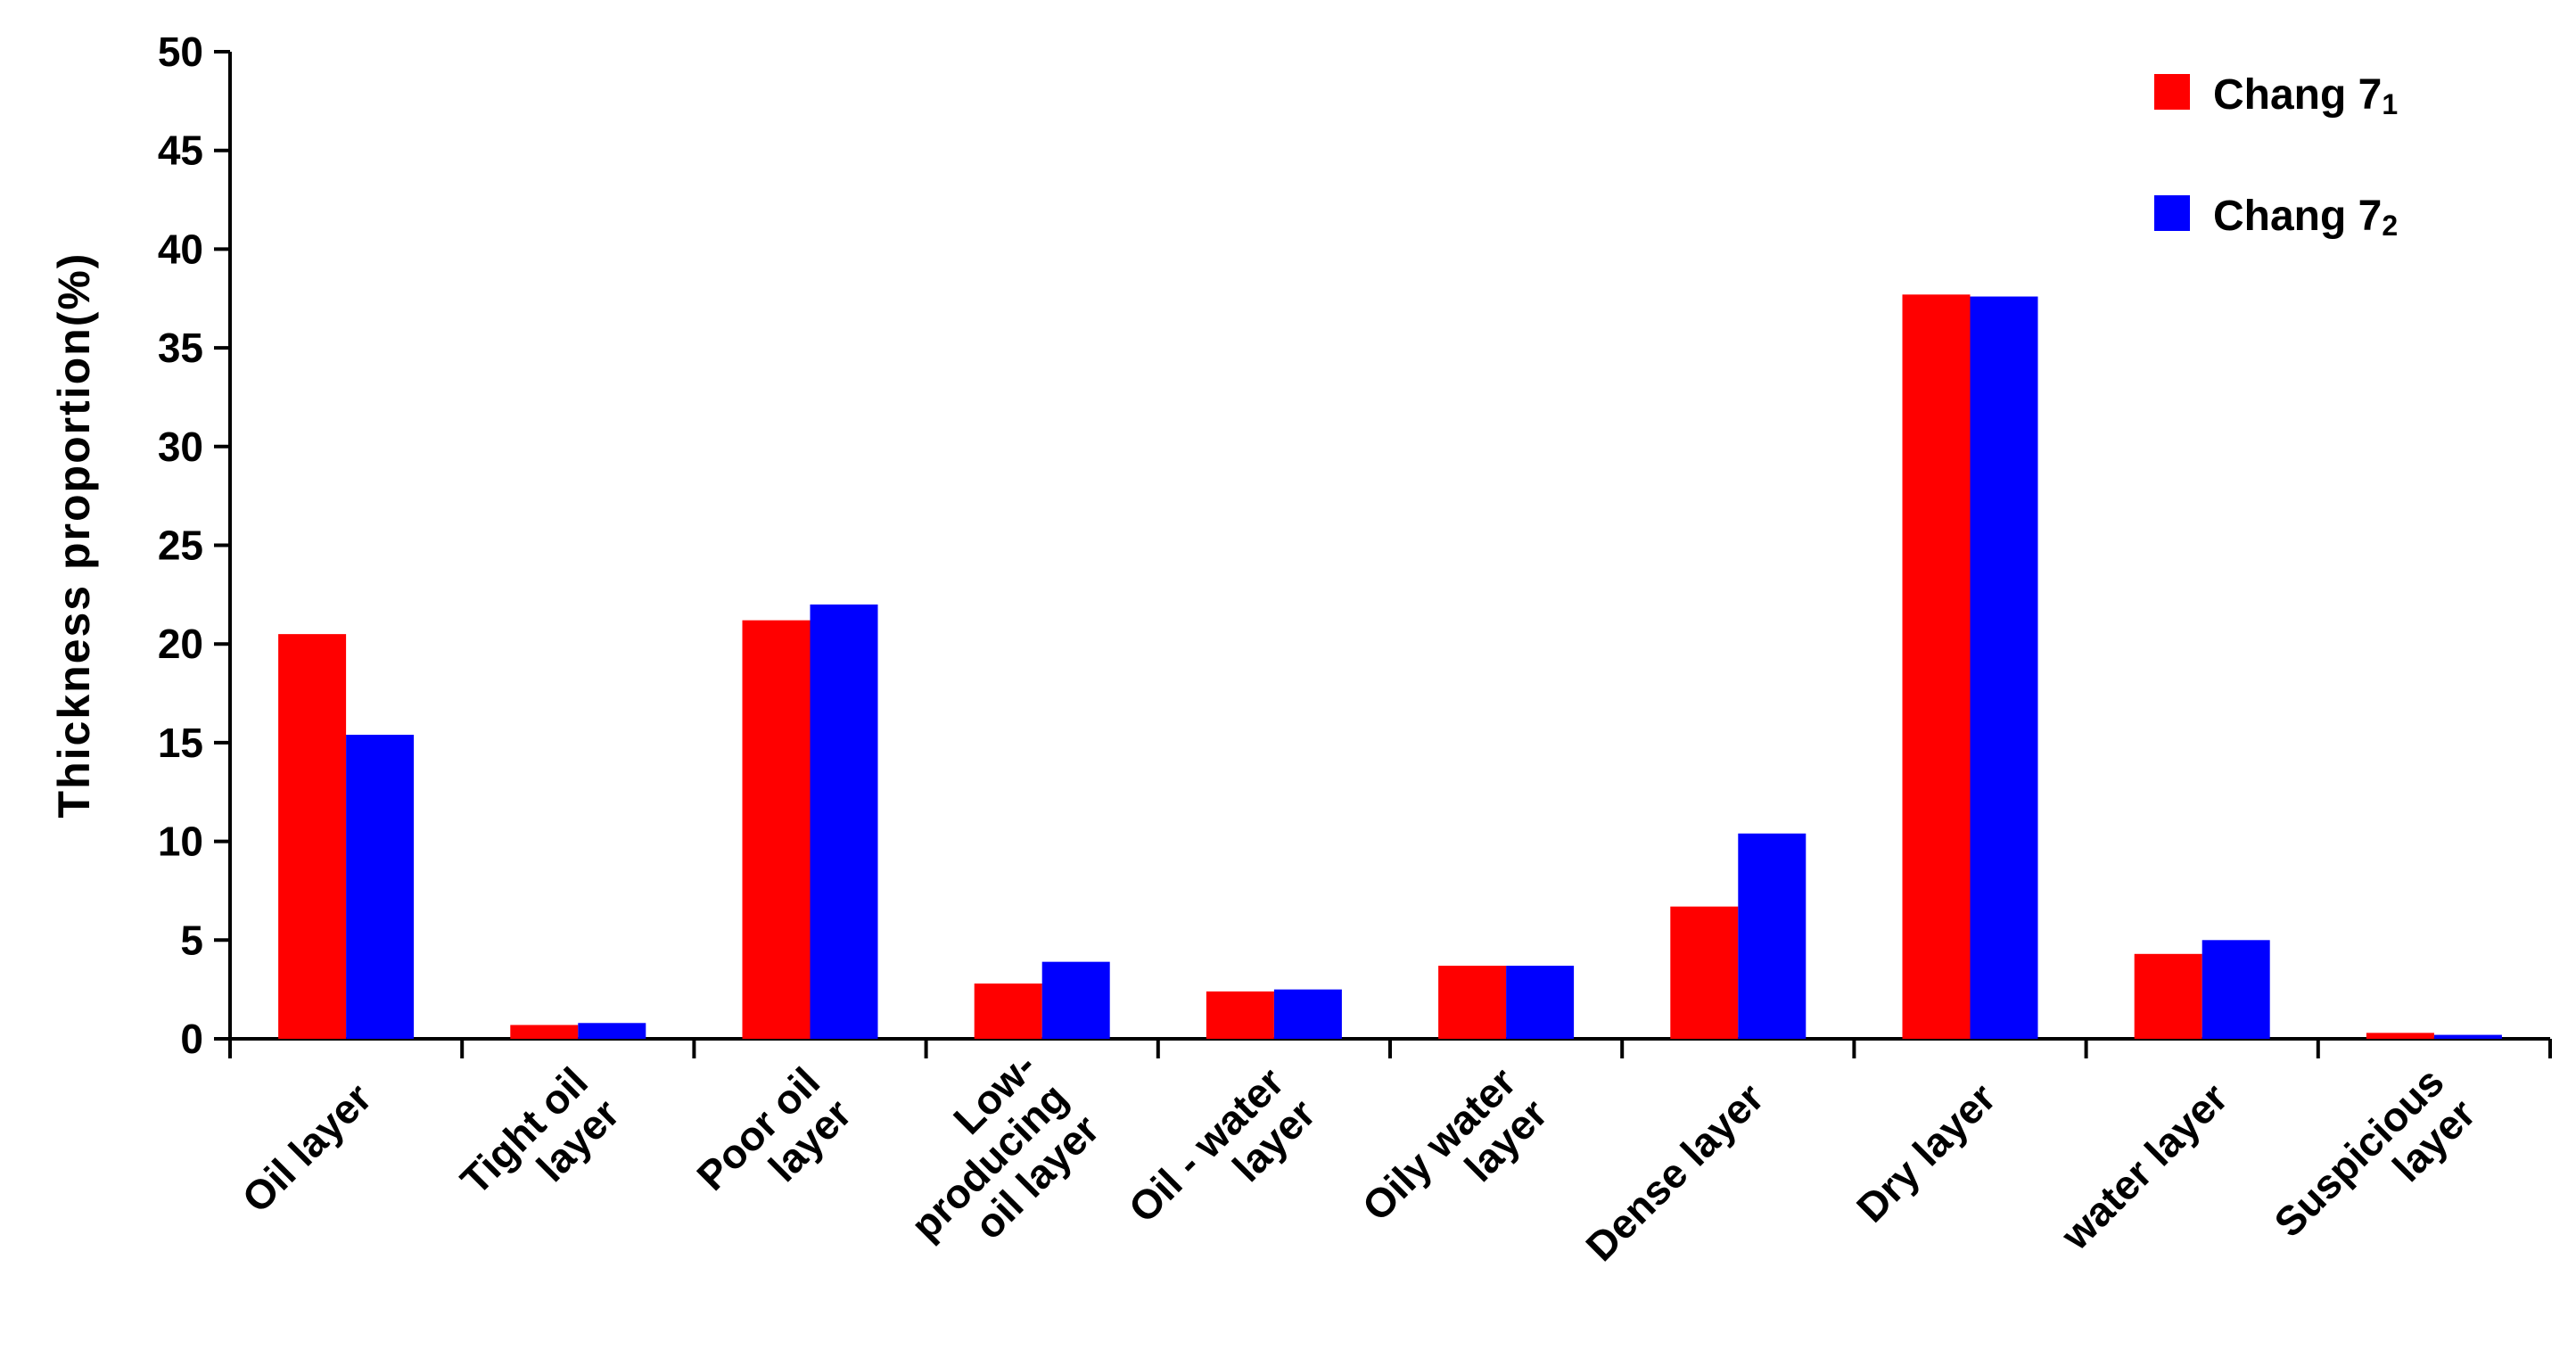 This screenshot has height=1350, width=2576. What do you see at coordinates (2305, 217) in the screenshot?
I see `legend-label: Chang 72` at bounding box center [2305, 217].